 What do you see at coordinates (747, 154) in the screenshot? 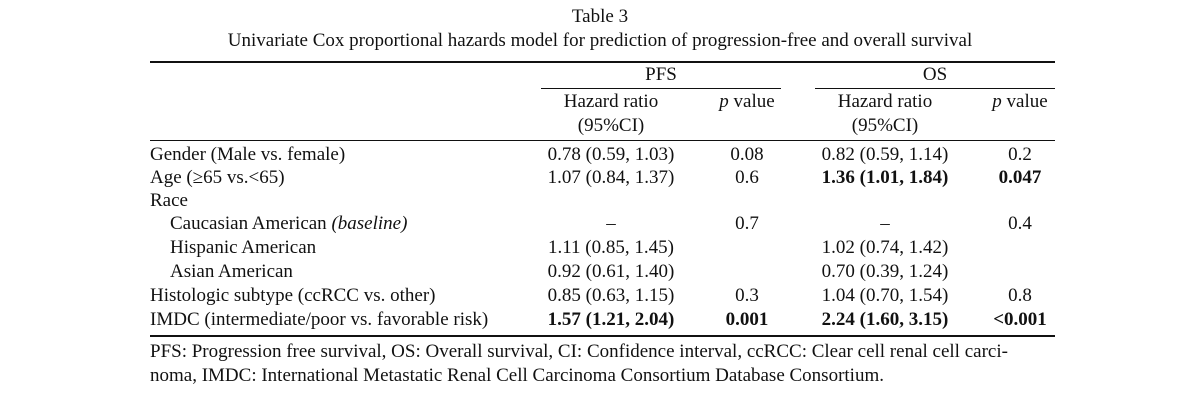
I see `row-gender-pfs-p: 0.08` at bounding box center [747, 154].